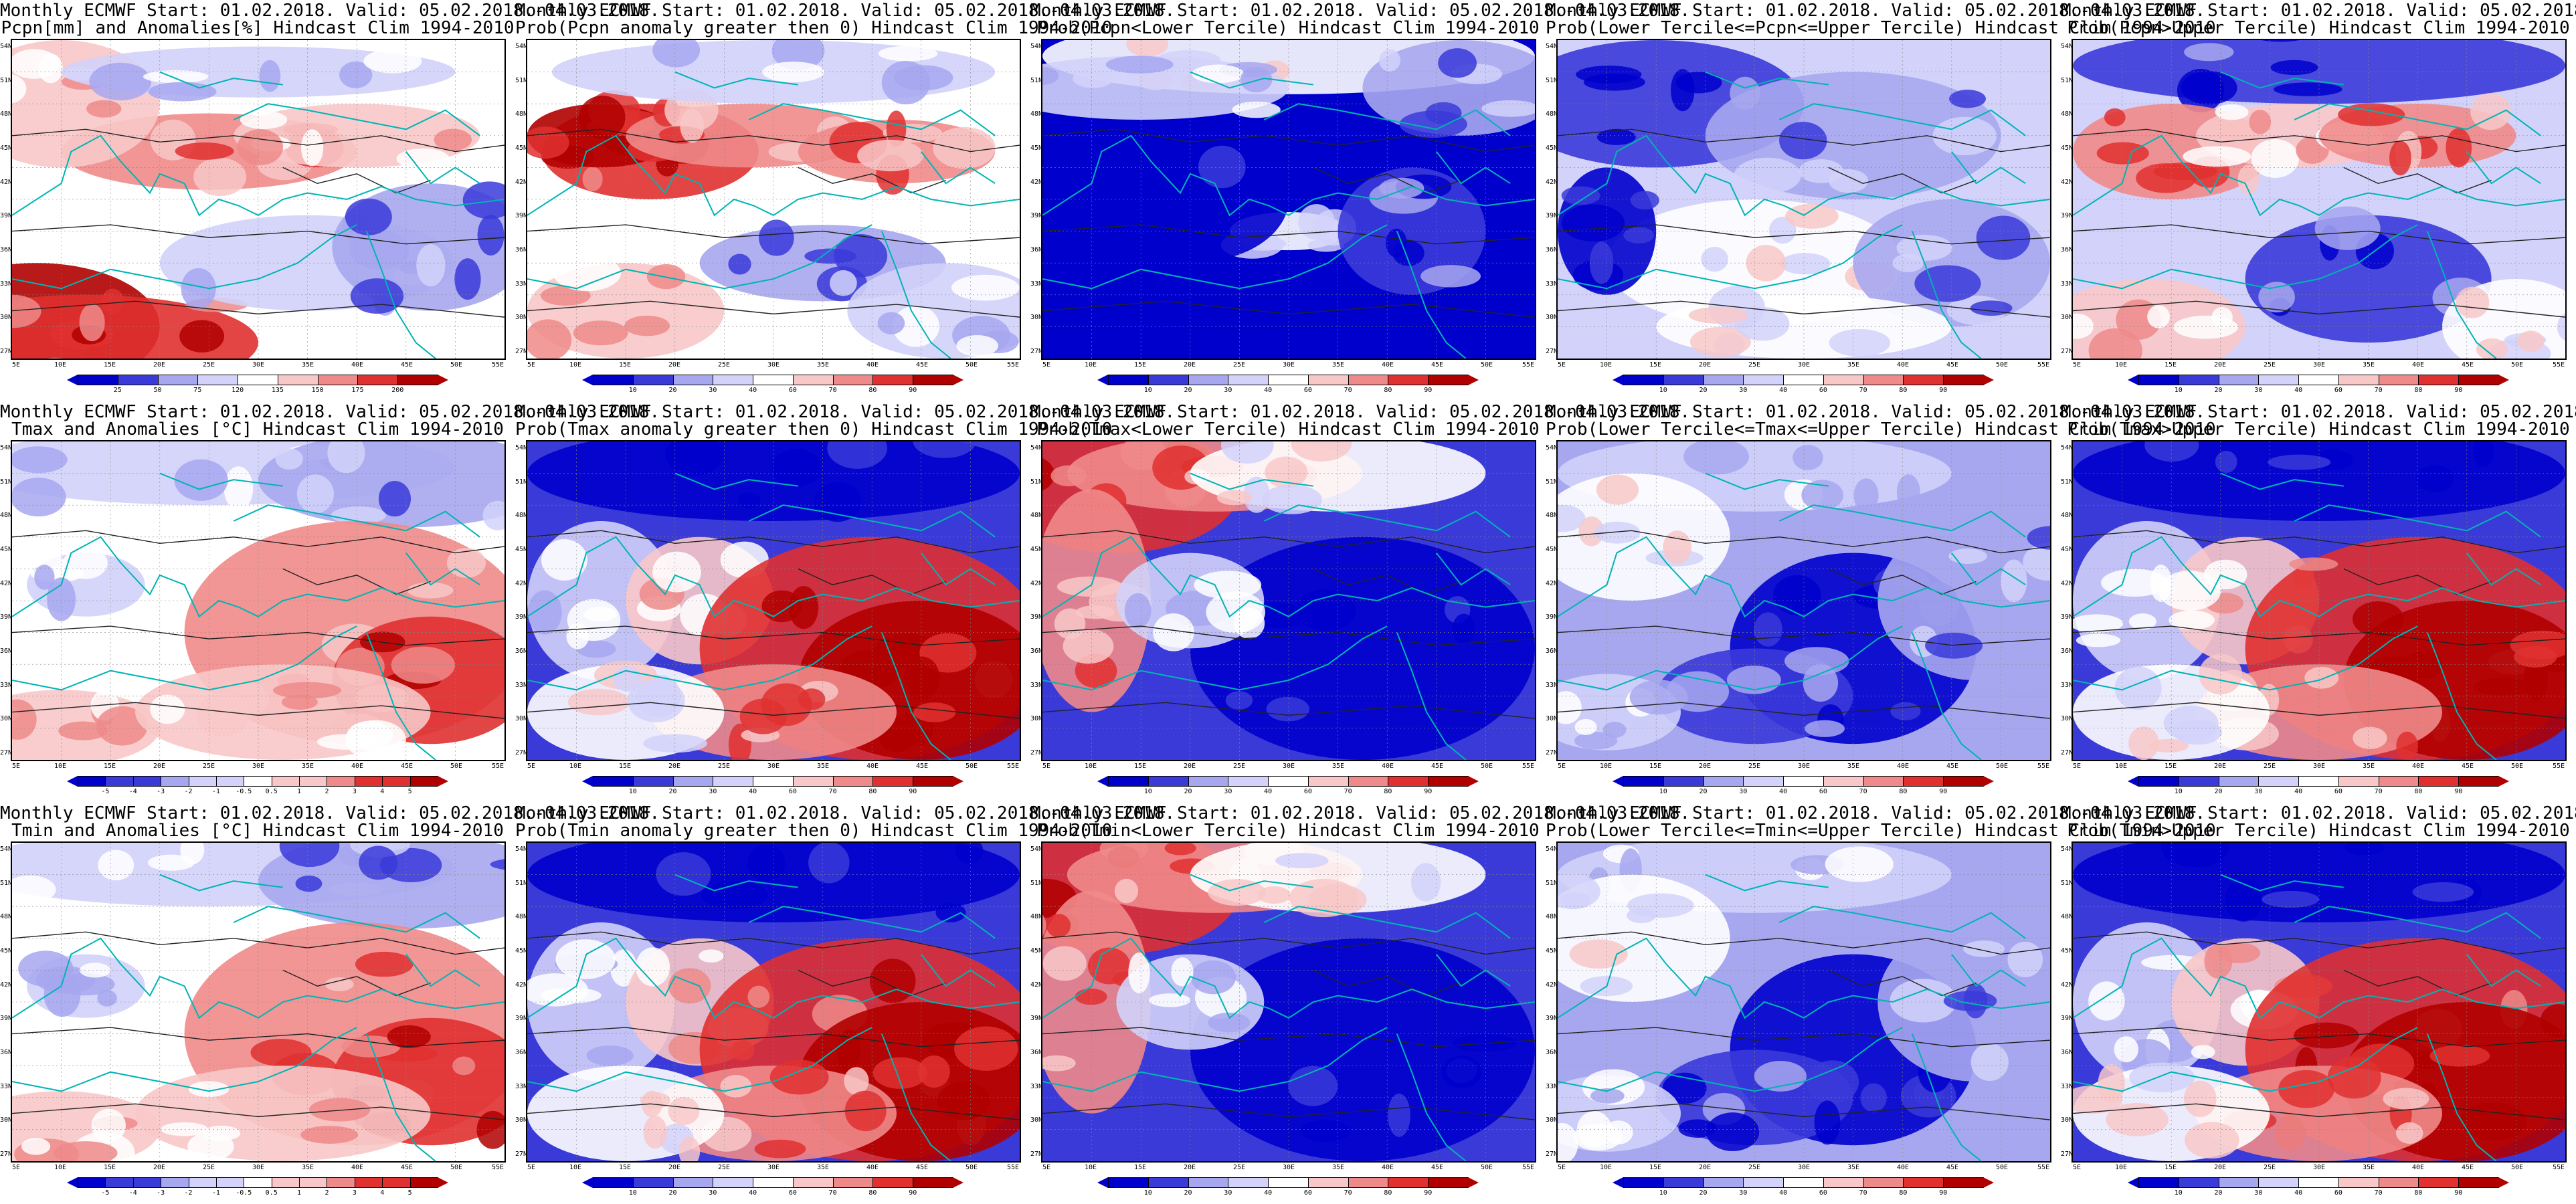 This screenshot has height=1204, width=2576. What do you see at coordinates (521, 284) in the screenshot?
I see `latitude-label: 33N` at bounding box center [521, 284].